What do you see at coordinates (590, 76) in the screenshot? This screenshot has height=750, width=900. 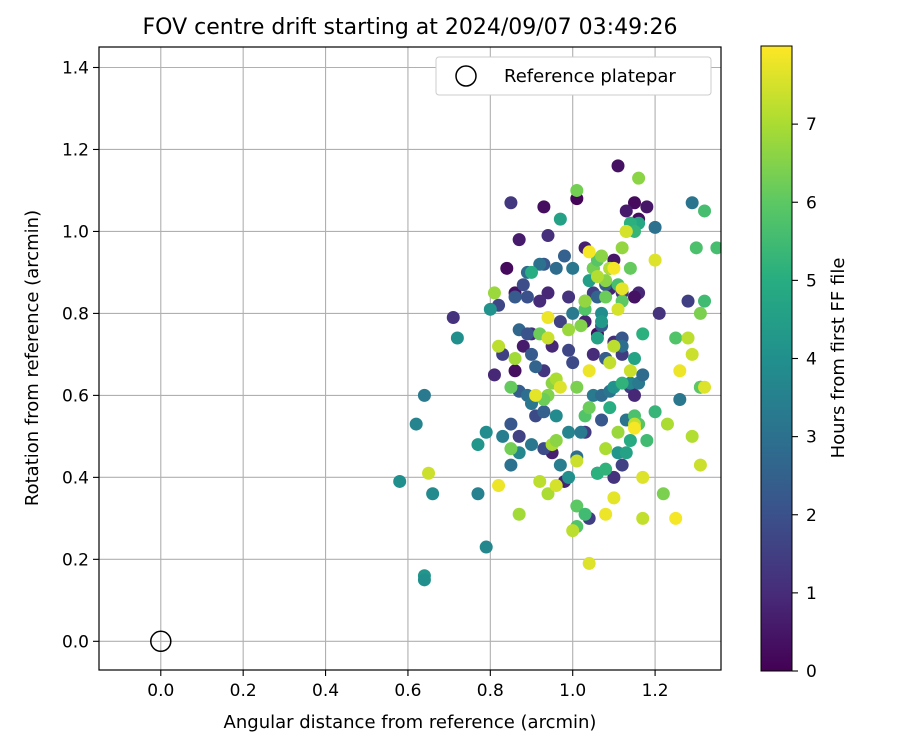 I see `legend-label: Reference platepar` at bounding box center [590, 76].